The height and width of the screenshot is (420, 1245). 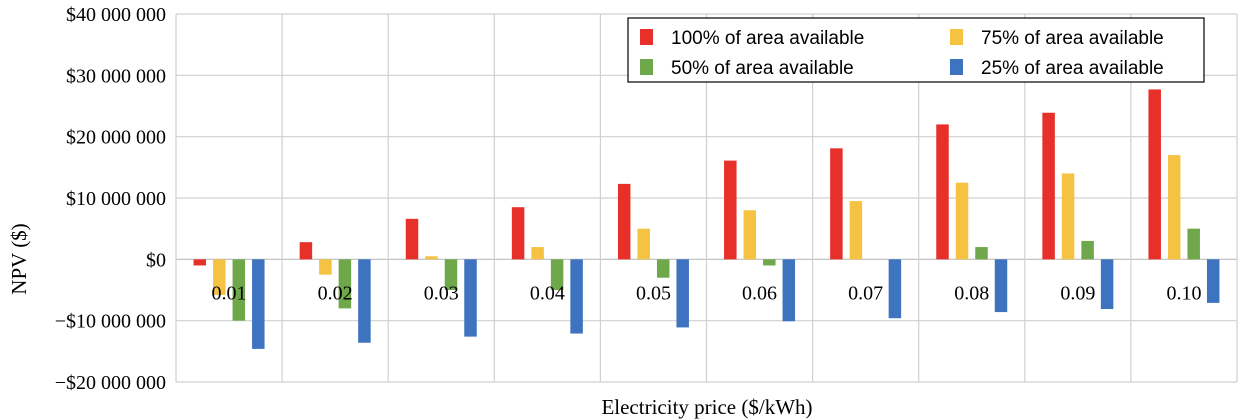 What do you see at coordinates (116, 15) in the screenshot?
I see `y-tick-label: $40 000 000` at bounding box center [116, 15].